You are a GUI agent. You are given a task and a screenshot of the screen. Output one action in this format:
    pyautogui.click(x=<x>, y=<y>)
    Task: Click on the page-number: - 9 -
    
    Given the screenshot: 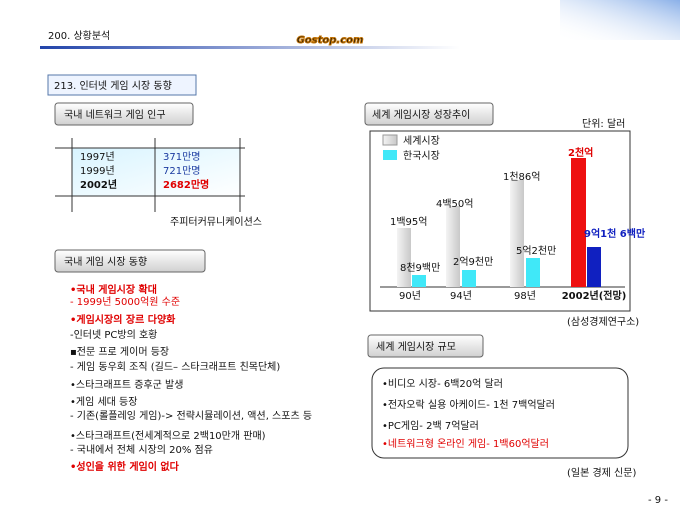 What is the action you would take?
    pyautogui.click(x=658, y=500)
    